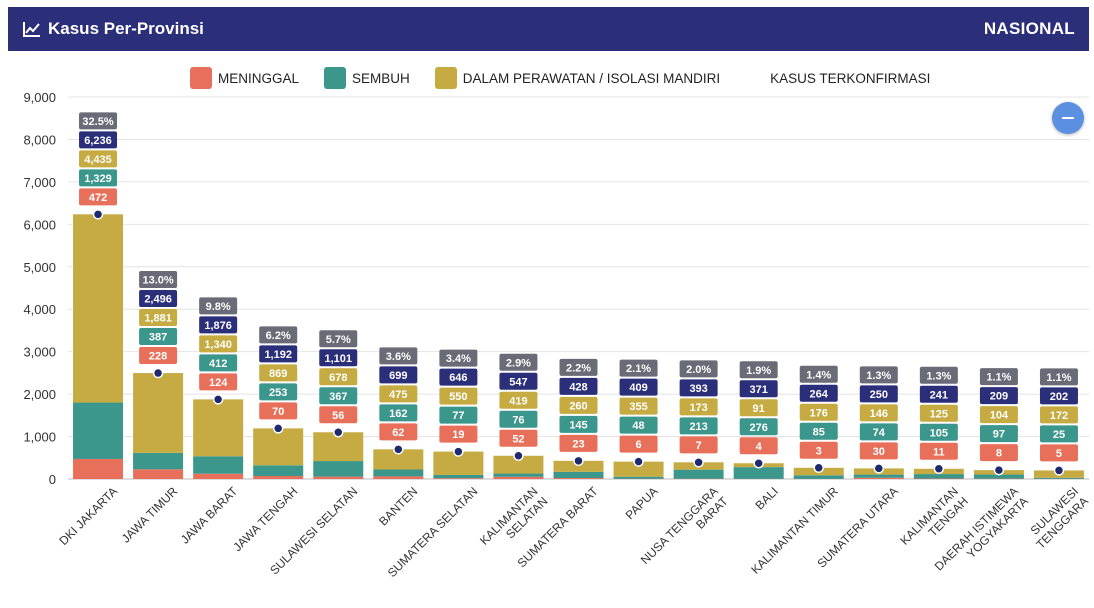  I want to click on legend-item-meninggal: MENINGGAL, so click(244, 78).